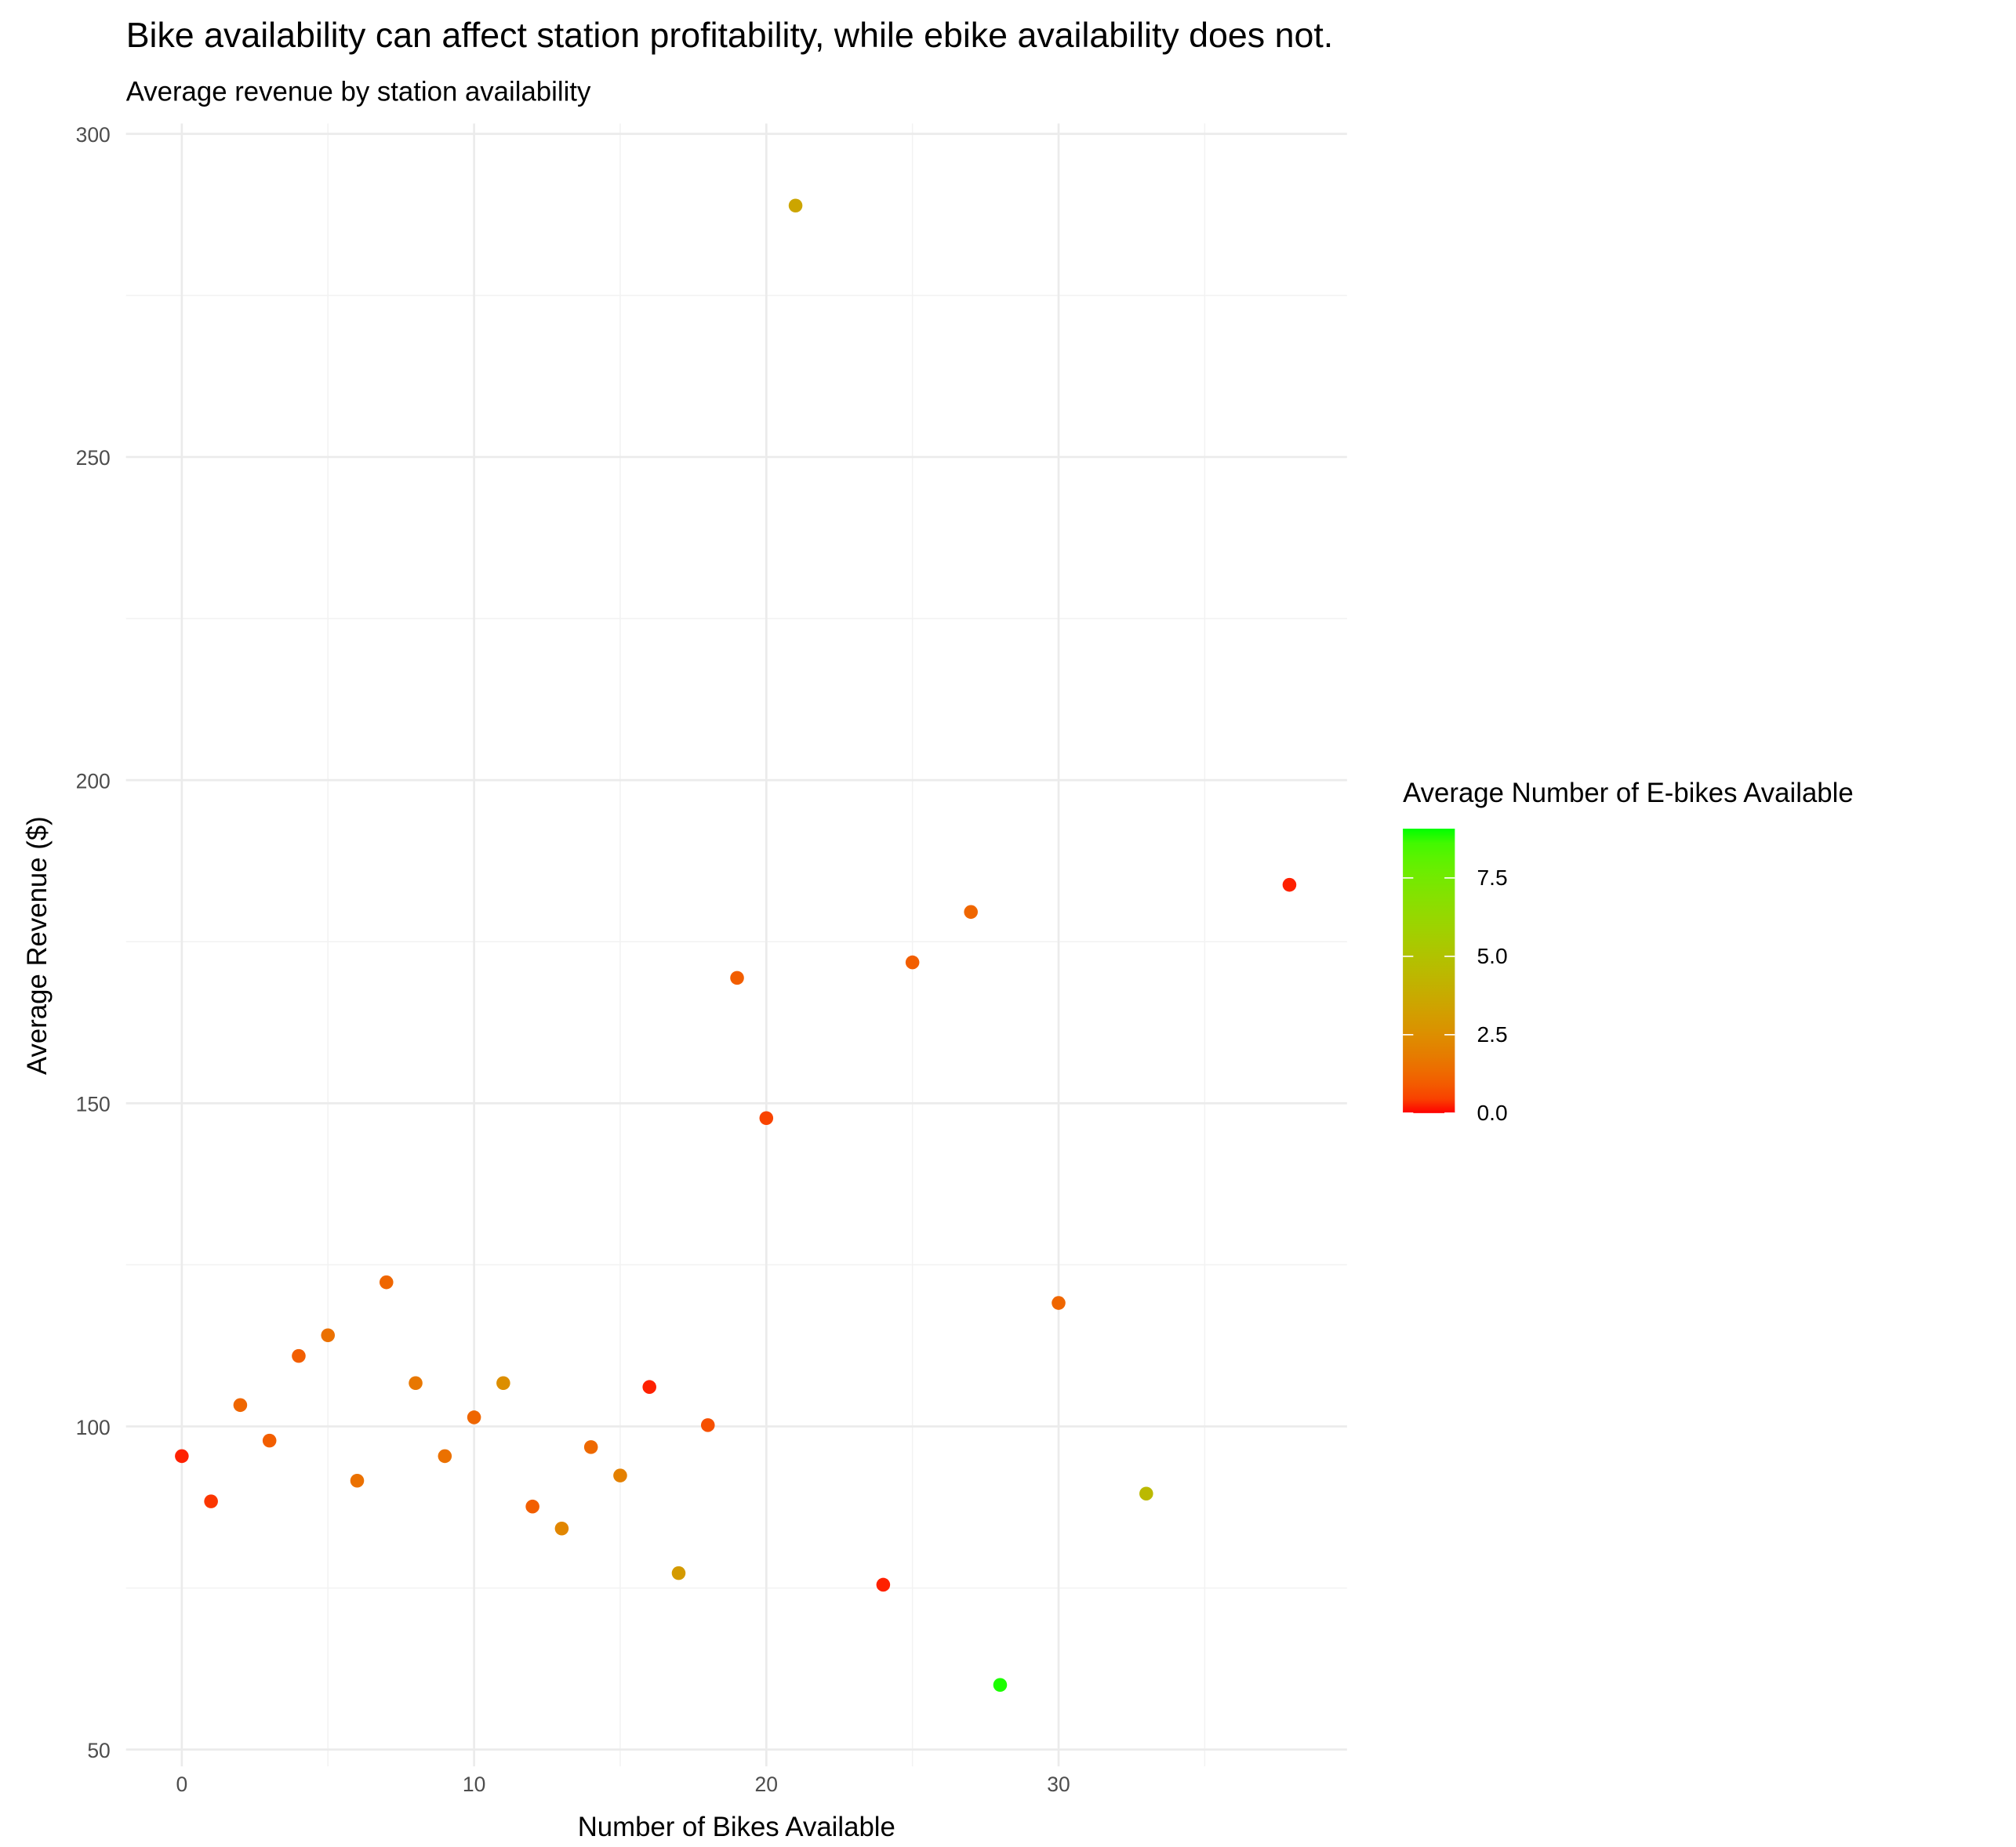 The width and height of the screenshot is (2016, 1847). I want to click on y-tick-label: 50, so click(98, 1750).